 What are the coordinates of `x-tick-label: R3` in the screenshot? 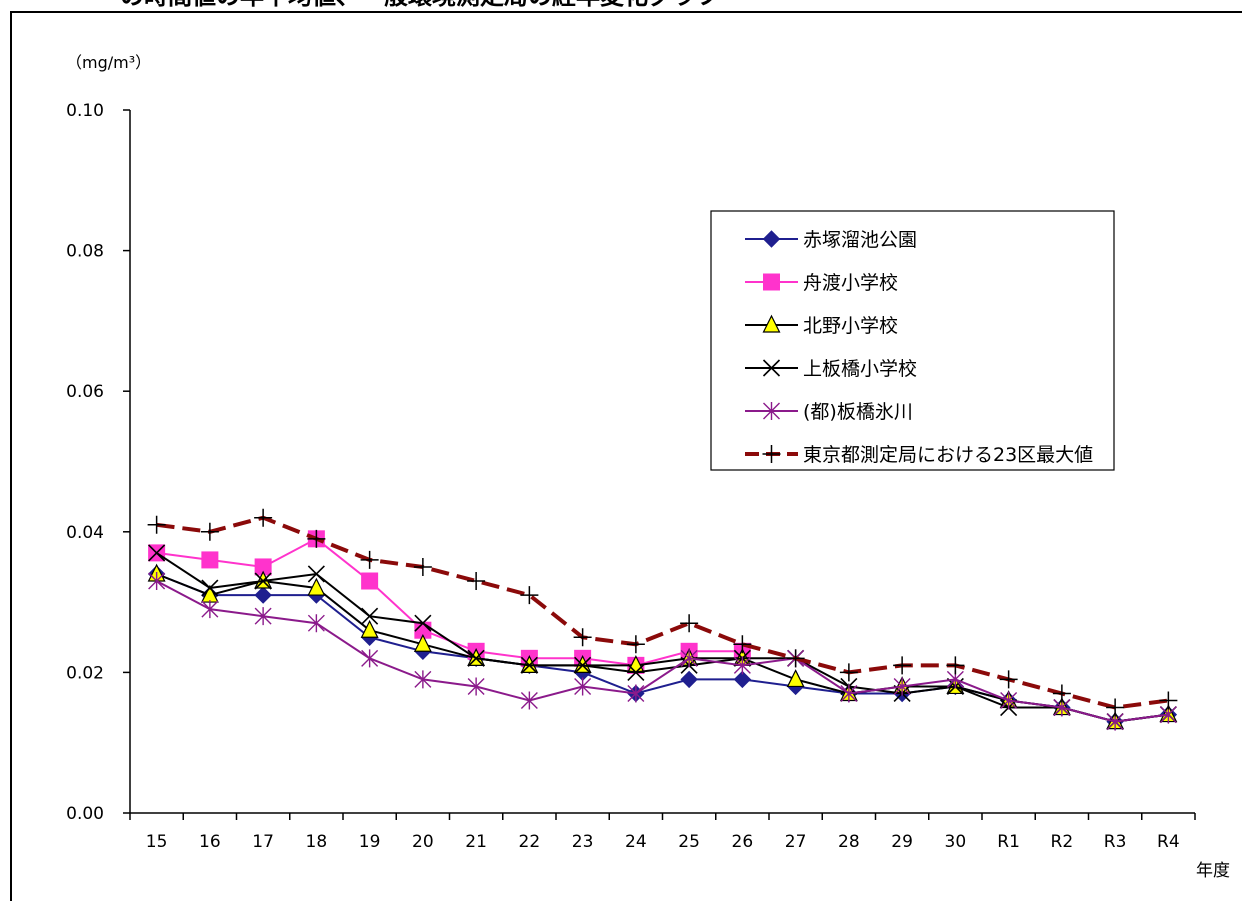 It's located at (1115, 842).